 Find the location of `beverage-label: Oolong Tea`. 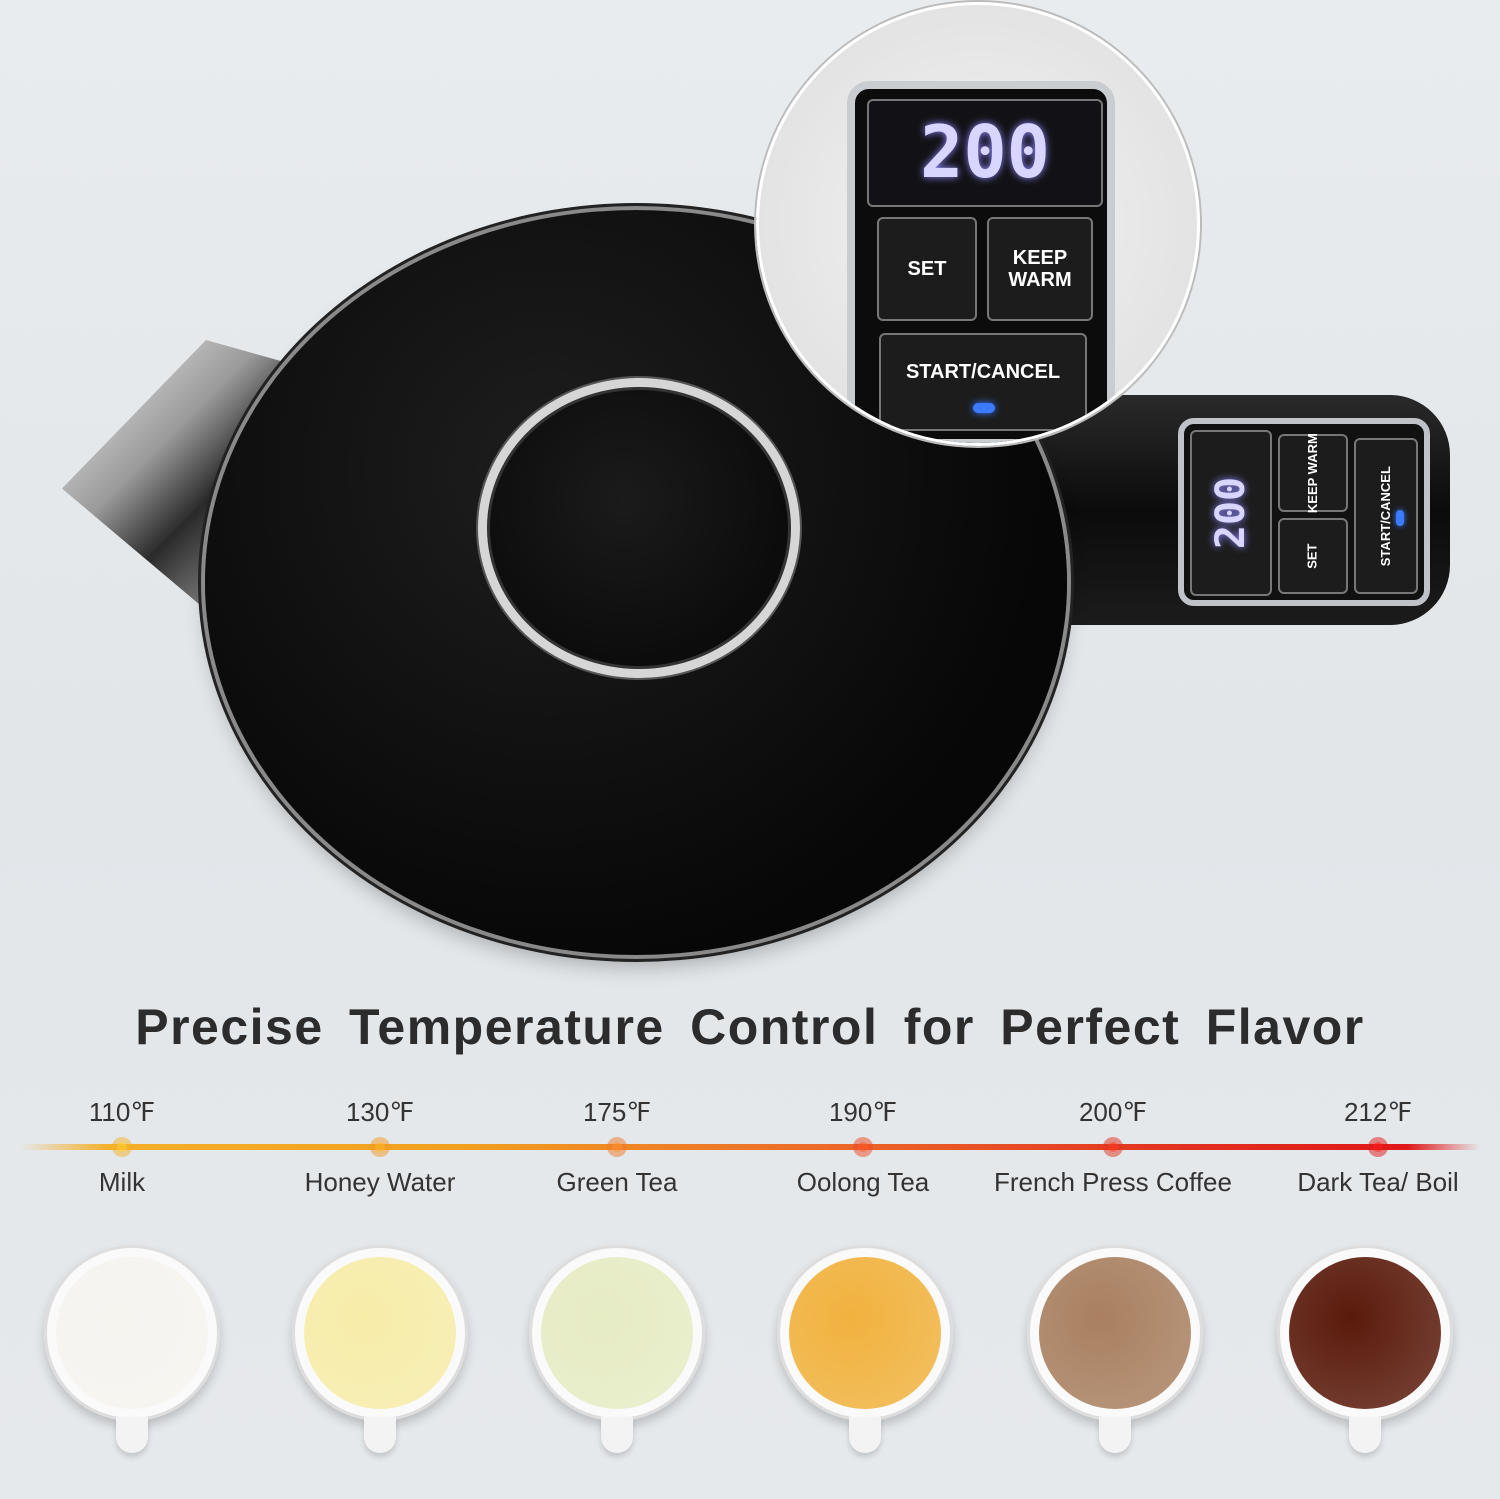

beverage-label: Oolong Tea is located at coordinates (863, 1182).